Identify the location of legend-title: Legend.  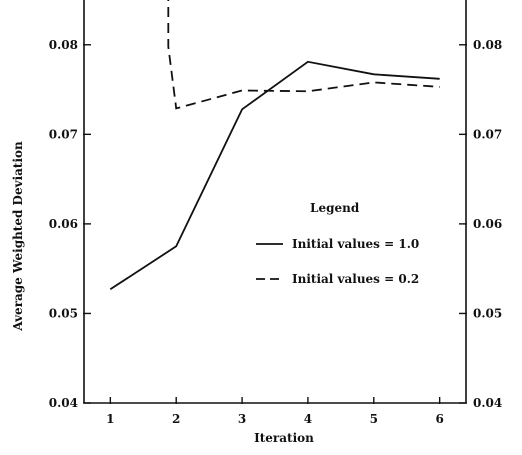
(335, 208).